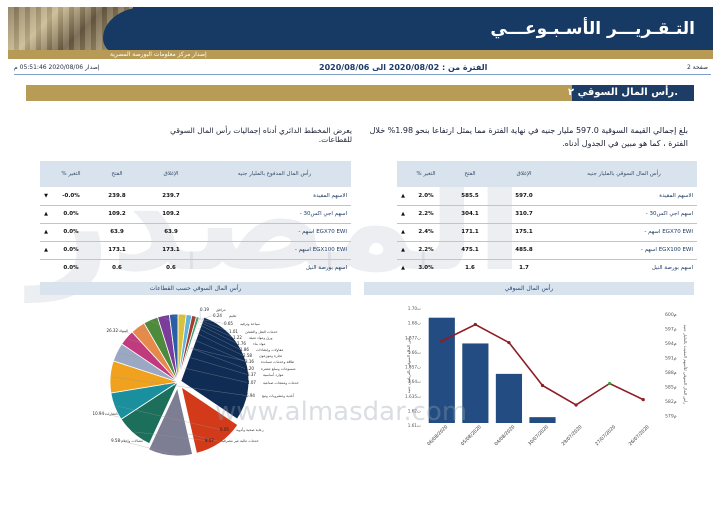 The width and height of the screenshot is (720, 509). What do you see at coordinates (244, 349) in the screenshot?
I see `slice-value: 1.86` at bounding box center [244, 349].